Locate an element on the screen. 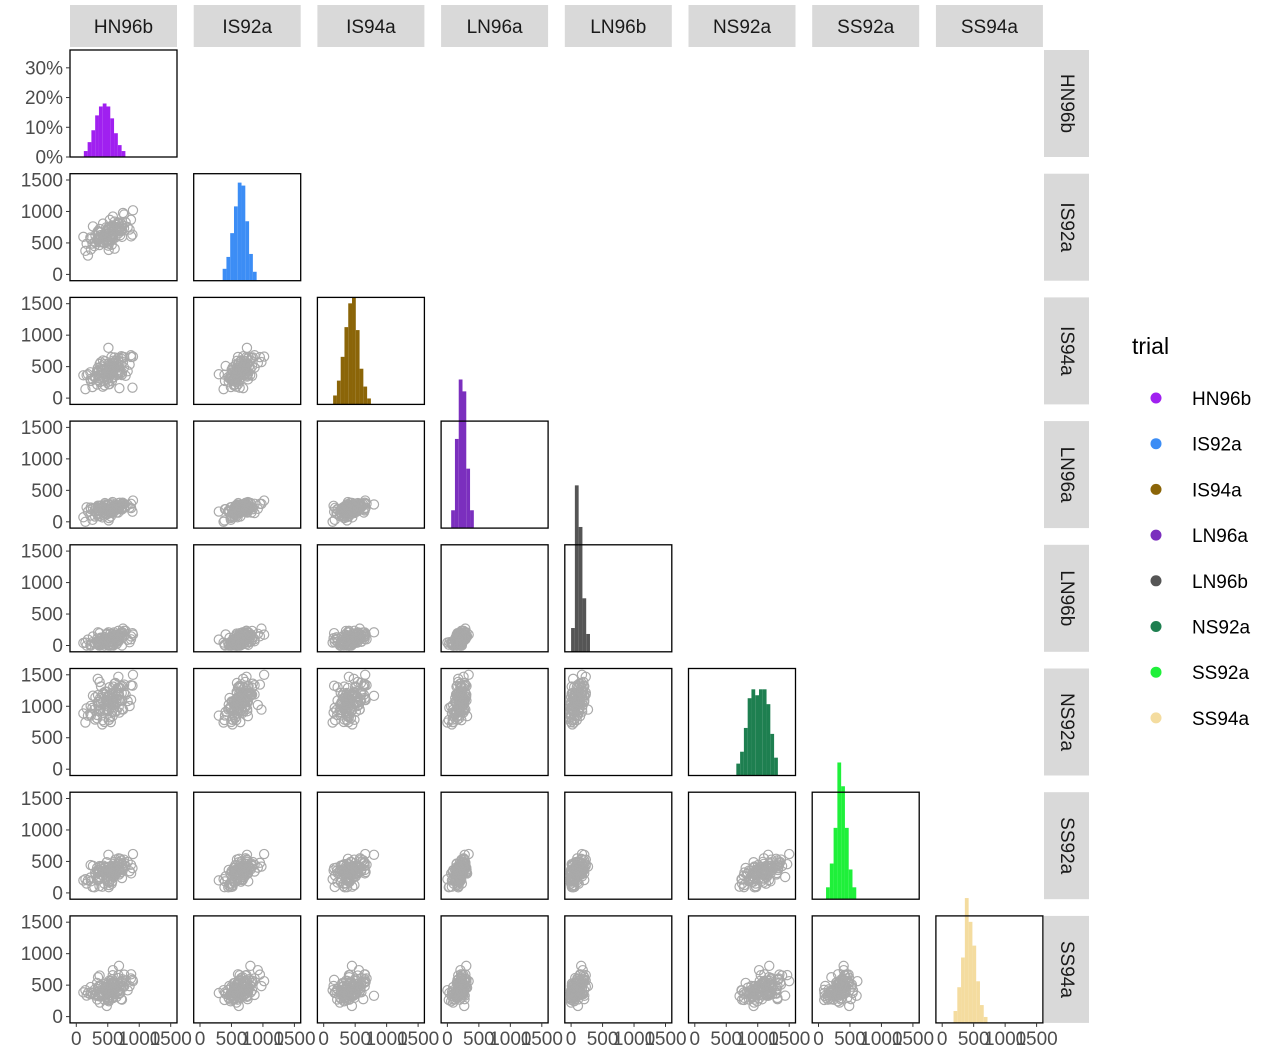 This screenshot has width=1276, height=1062. legend-item-LN96a: LN96a is located at coordinates (1199, 536).